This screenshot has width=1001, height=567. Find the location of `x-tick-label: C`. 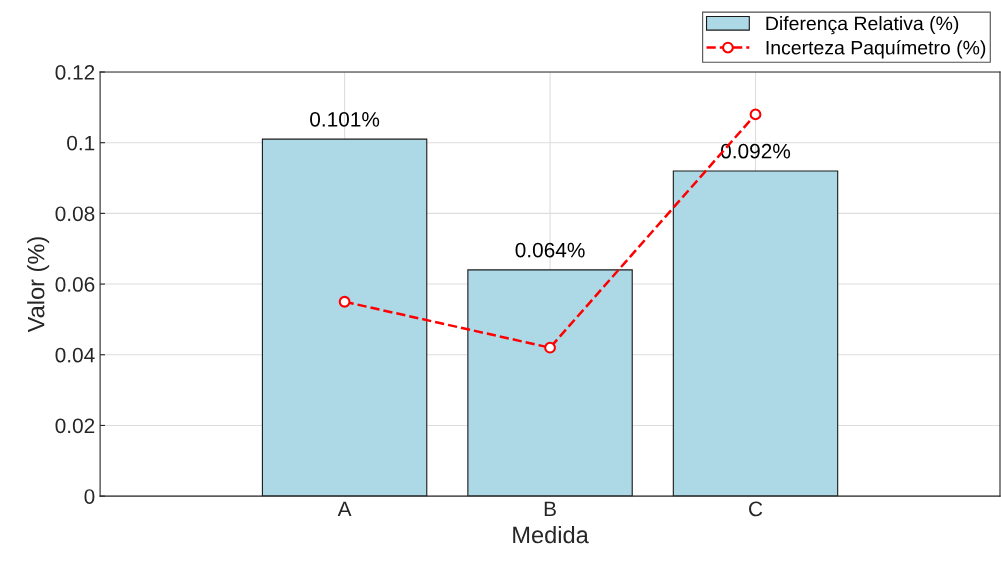

x-tick-label: C is located at coordinates (756, 509).